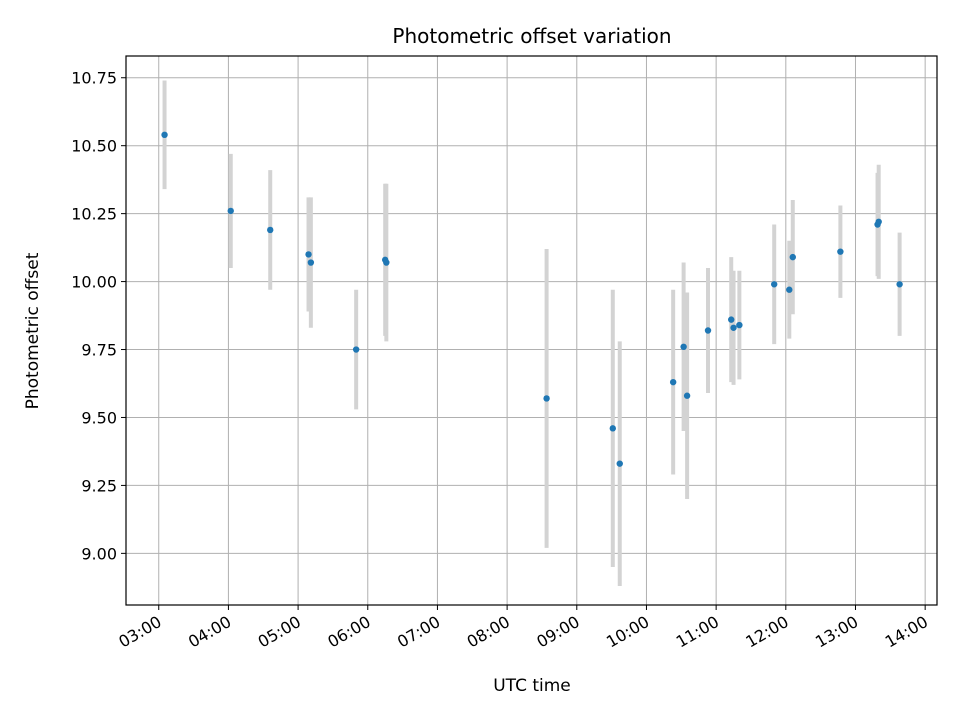  What do you see at coordinates (532, 686) in the screenshot?
I see `x-axis-label: UTC time` at bounding box center [532, 686].